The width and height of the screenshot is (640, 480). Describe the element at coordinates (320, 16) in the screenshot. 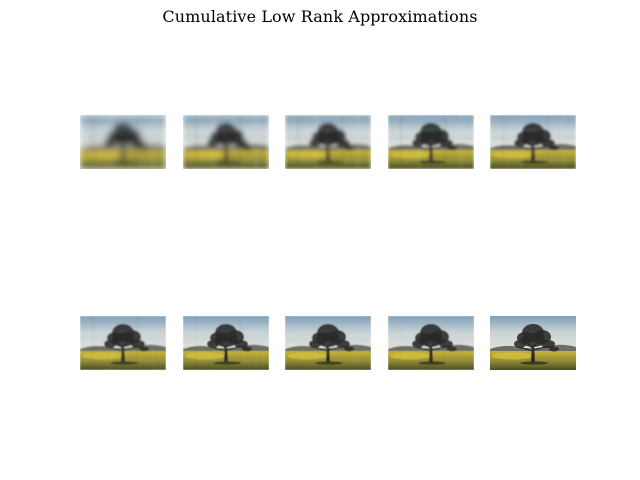

I see `figure-title: Cumulative Low Rank Approximations` at that location.